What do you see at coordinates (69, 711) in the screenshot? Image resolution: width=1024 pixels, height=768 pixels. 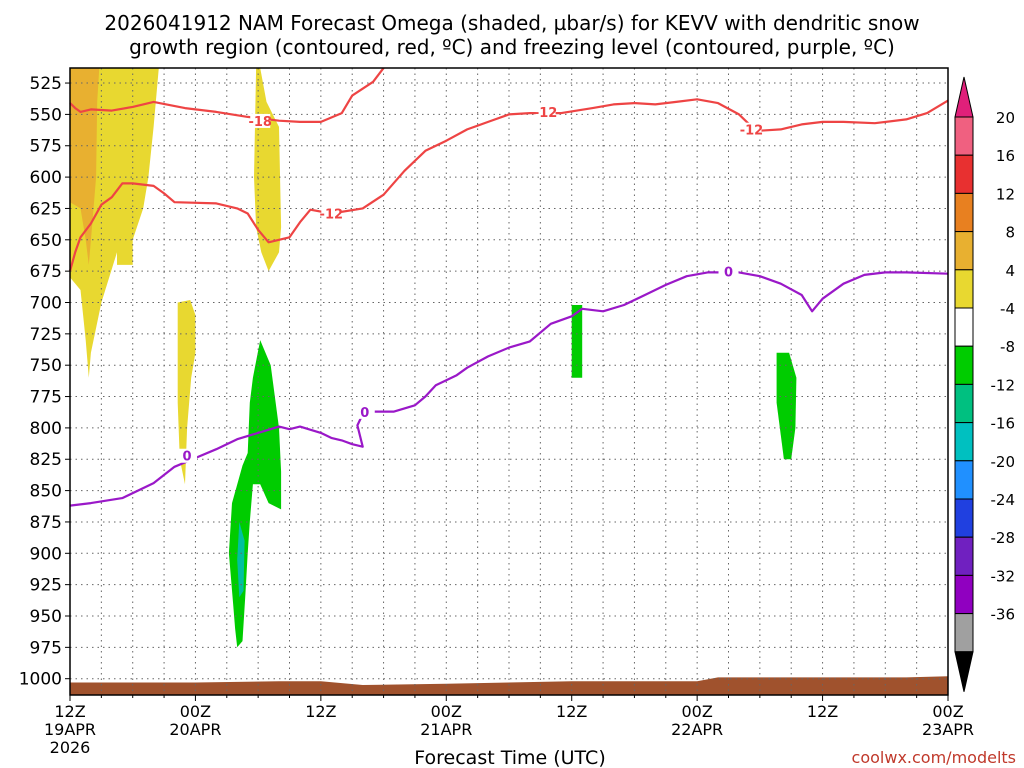 I see `xtick-label-0: 12Z` at bounding box center [69, 711].